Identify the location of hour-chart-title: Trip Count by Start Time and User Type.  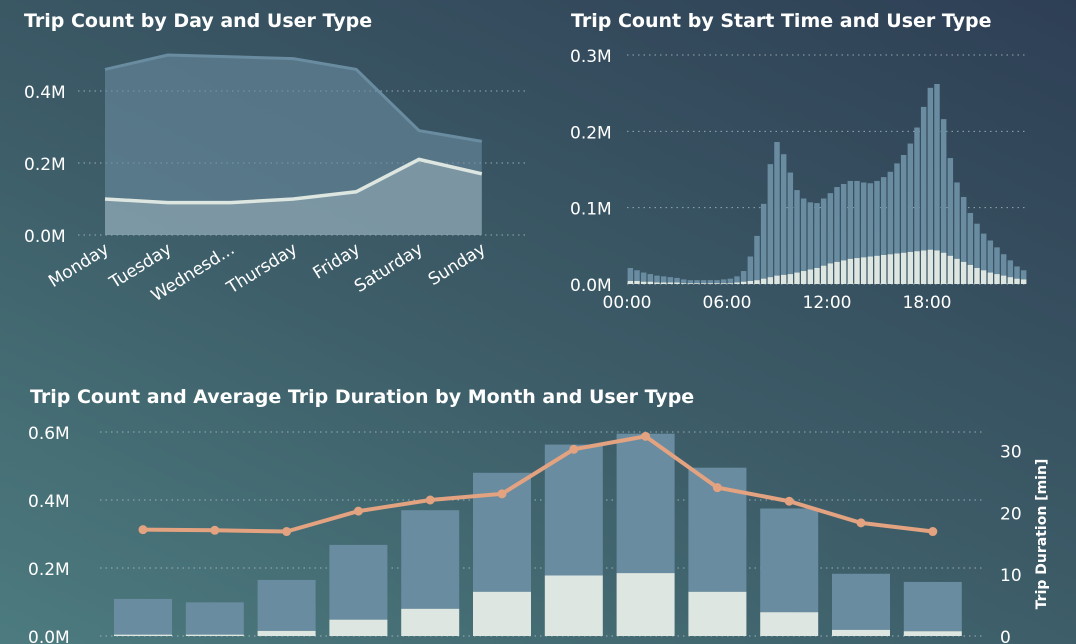
(781, 21).